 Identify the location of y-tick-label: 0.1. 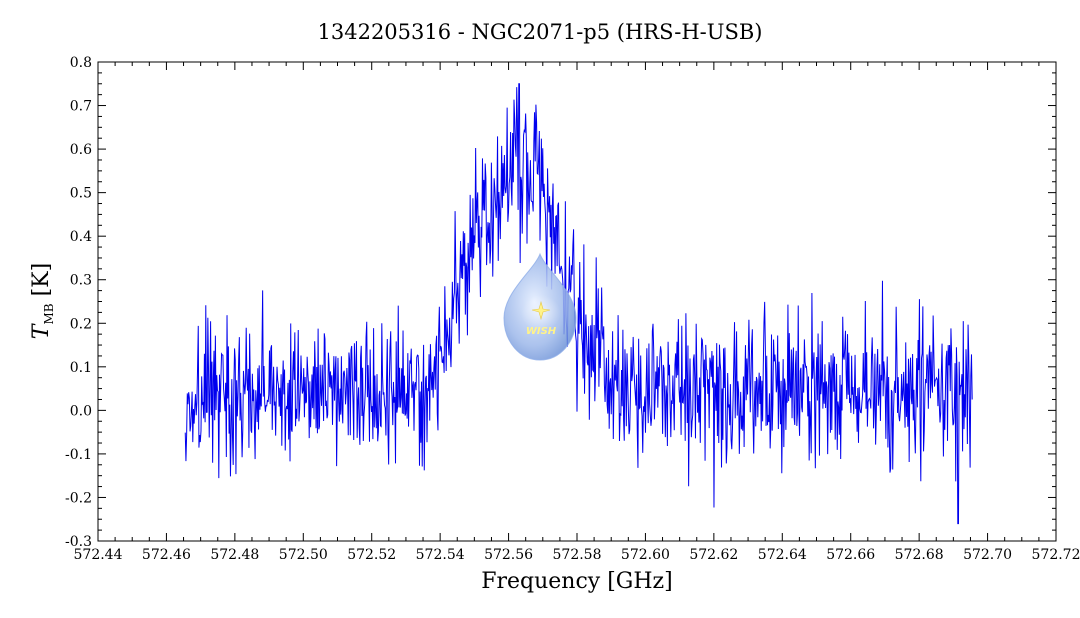
(81, 368).